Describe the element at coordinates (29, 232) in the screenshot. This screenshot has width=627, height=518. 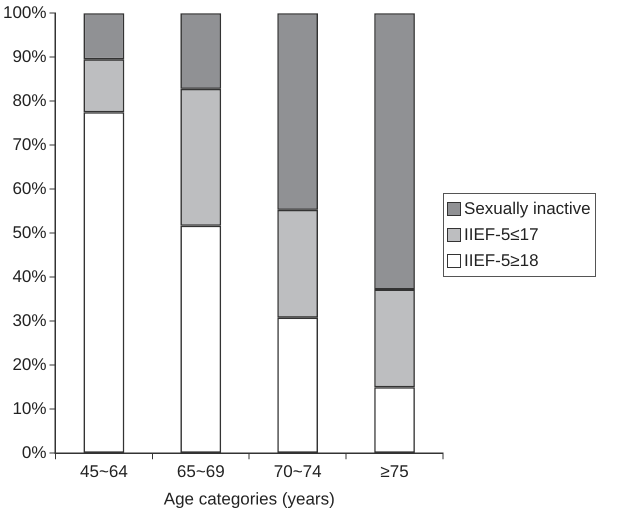
I see `y-tick-label: 50%` at that location.